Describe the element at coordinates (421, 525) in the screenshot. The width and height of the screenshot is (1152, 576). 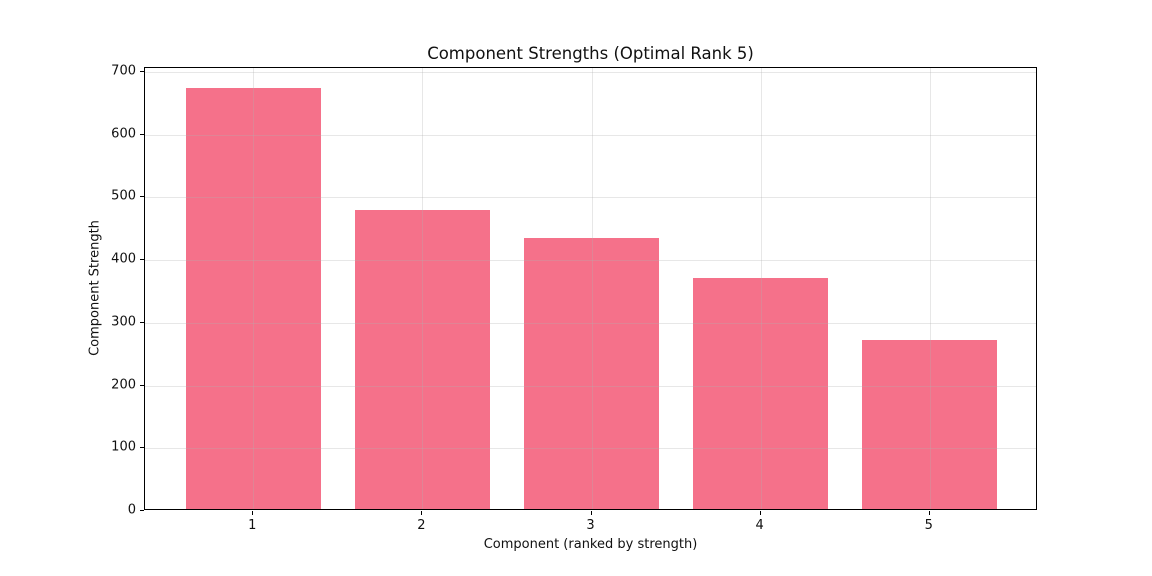
I see `x-tick-label-2: 2` at that location.